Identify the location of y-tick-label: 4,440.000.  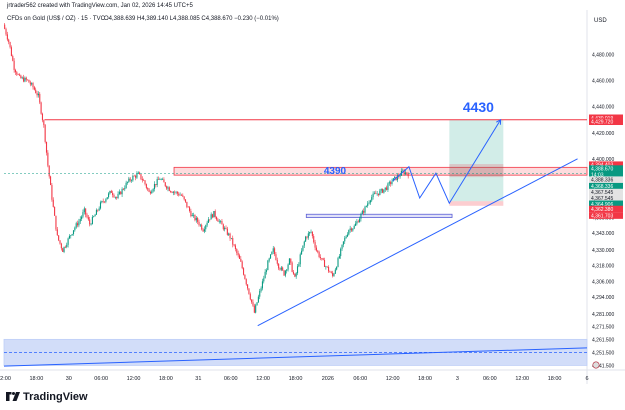
(603, 108).